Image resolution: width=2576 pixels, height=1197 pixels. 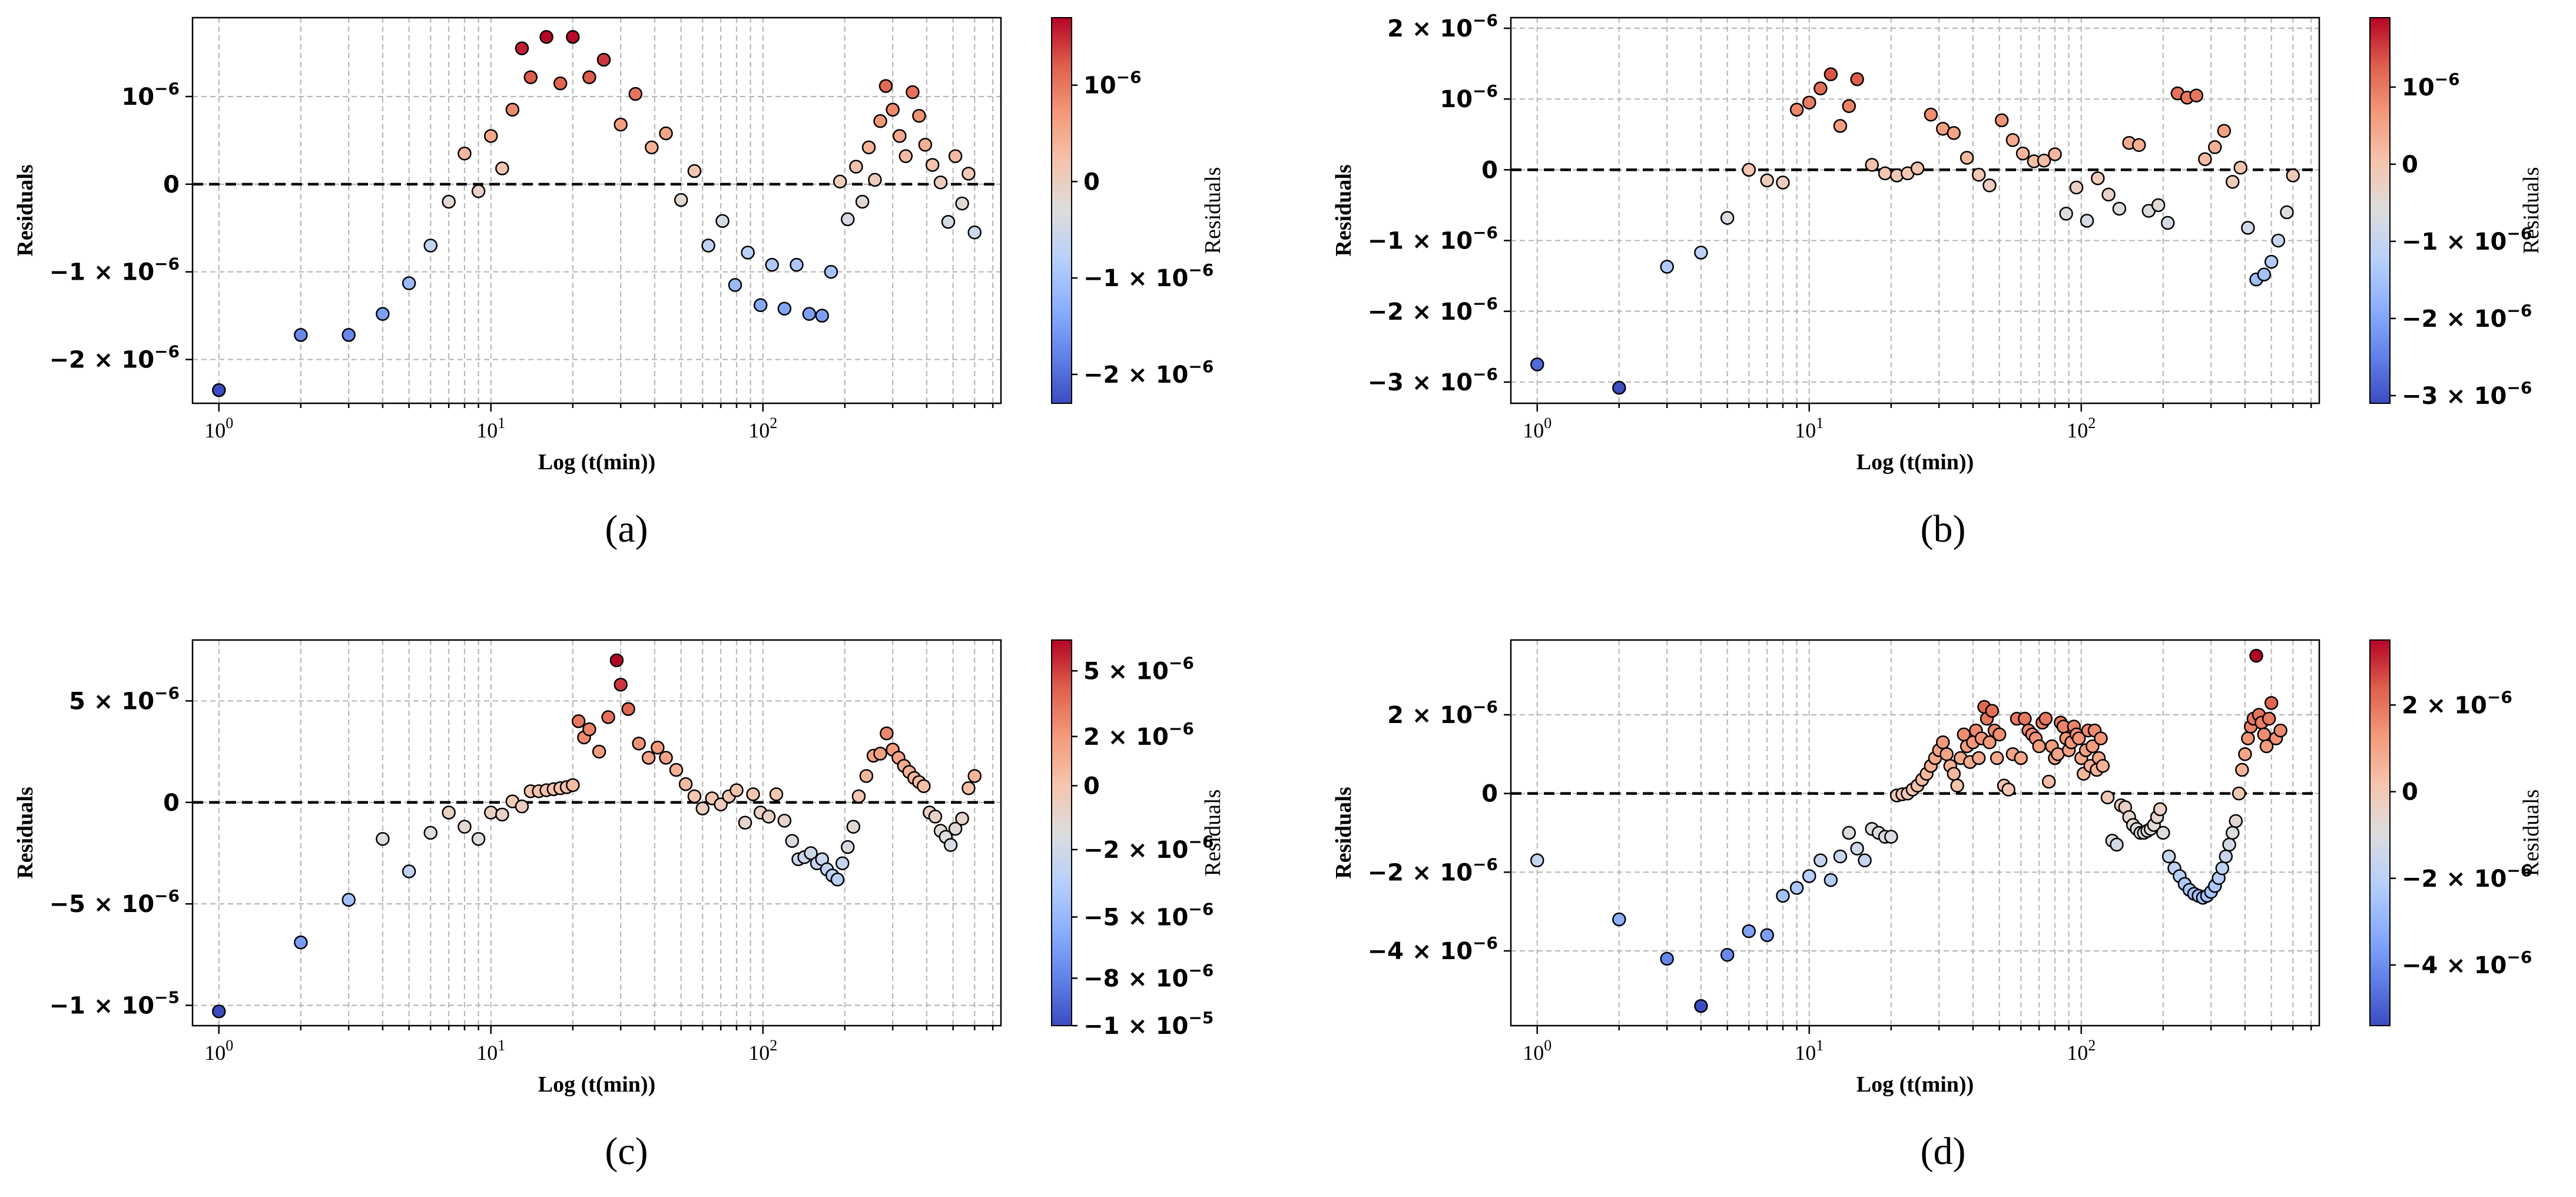 I want to click on colorbar-tick-label: 0, so click(x=2410, y=792).